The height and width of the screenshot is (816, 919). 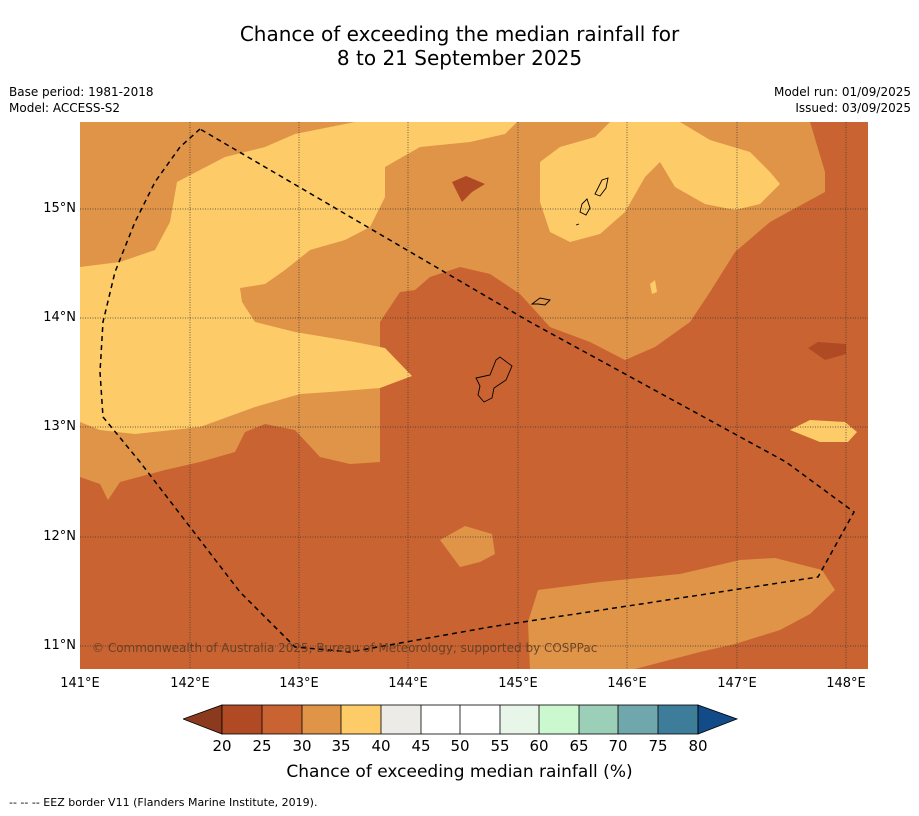 What do you see at coordinates (59, 208) in the screenshot?
I see `lat-label-15: 15°N` at bounding box center [59, 208].